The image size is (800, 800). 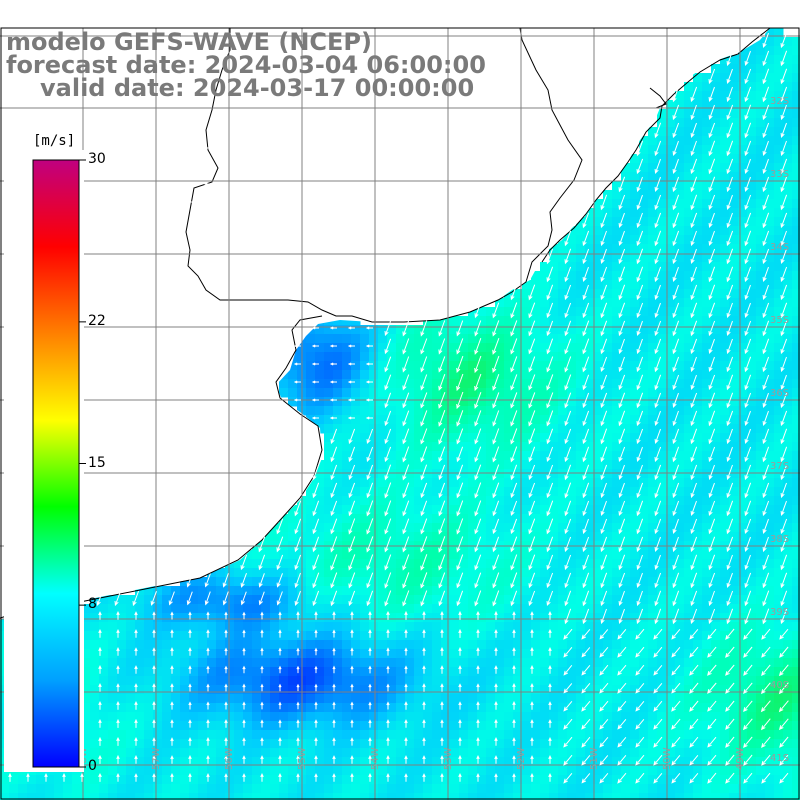 I want to click on latitude-label: 39S, so click(x=779, y=612).